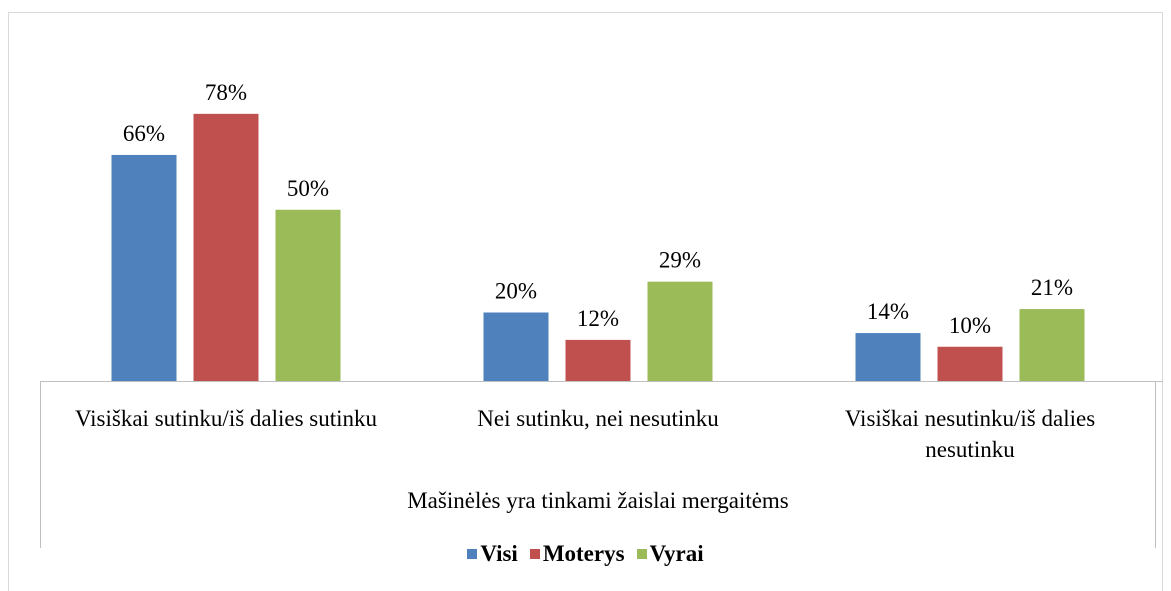  I want to click on x-tick-label: Visiškai nesutinku/iš dalies nesutinku, so click(970, 434).